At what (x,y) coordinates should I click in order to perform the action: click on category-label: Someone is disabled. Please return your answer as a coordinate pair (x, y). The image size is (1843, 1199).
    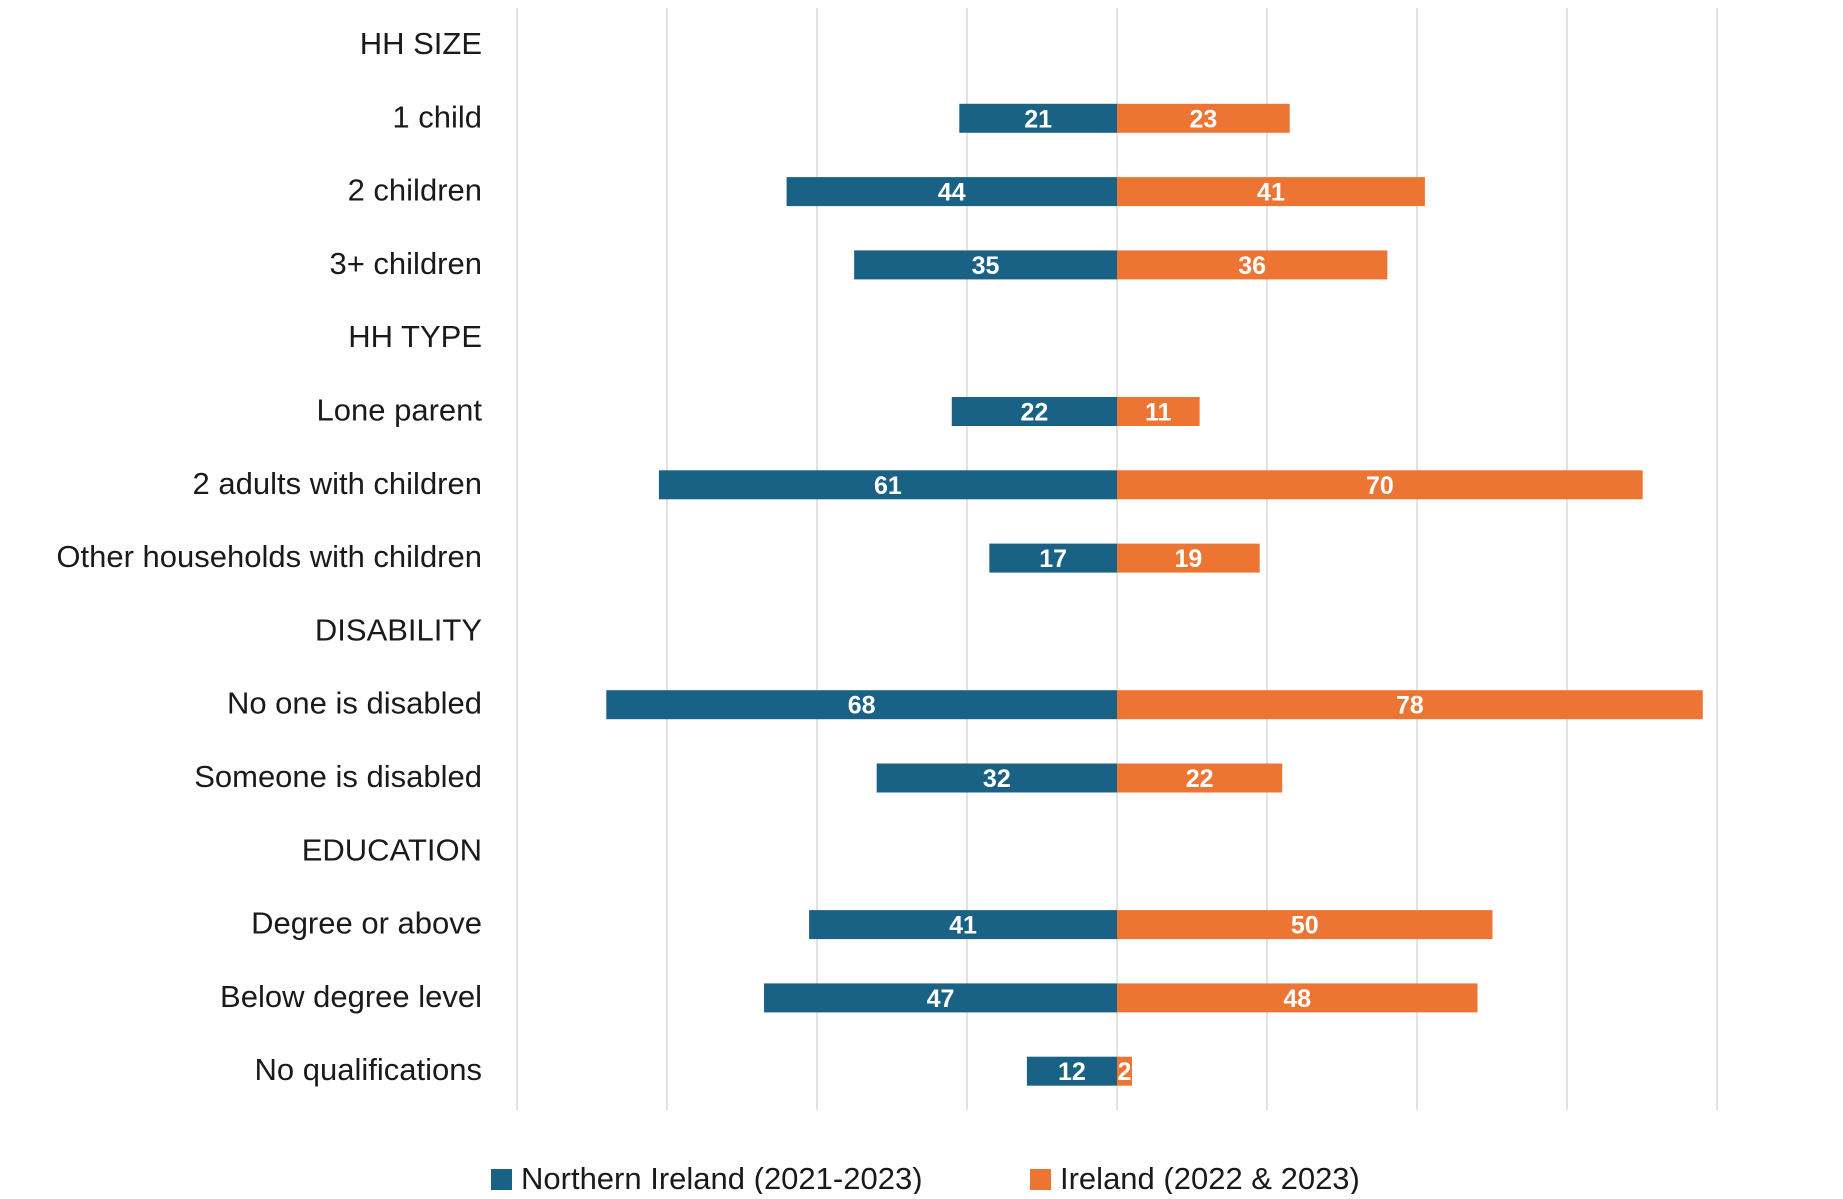
    Looking at the image, I should click on (338, 776).